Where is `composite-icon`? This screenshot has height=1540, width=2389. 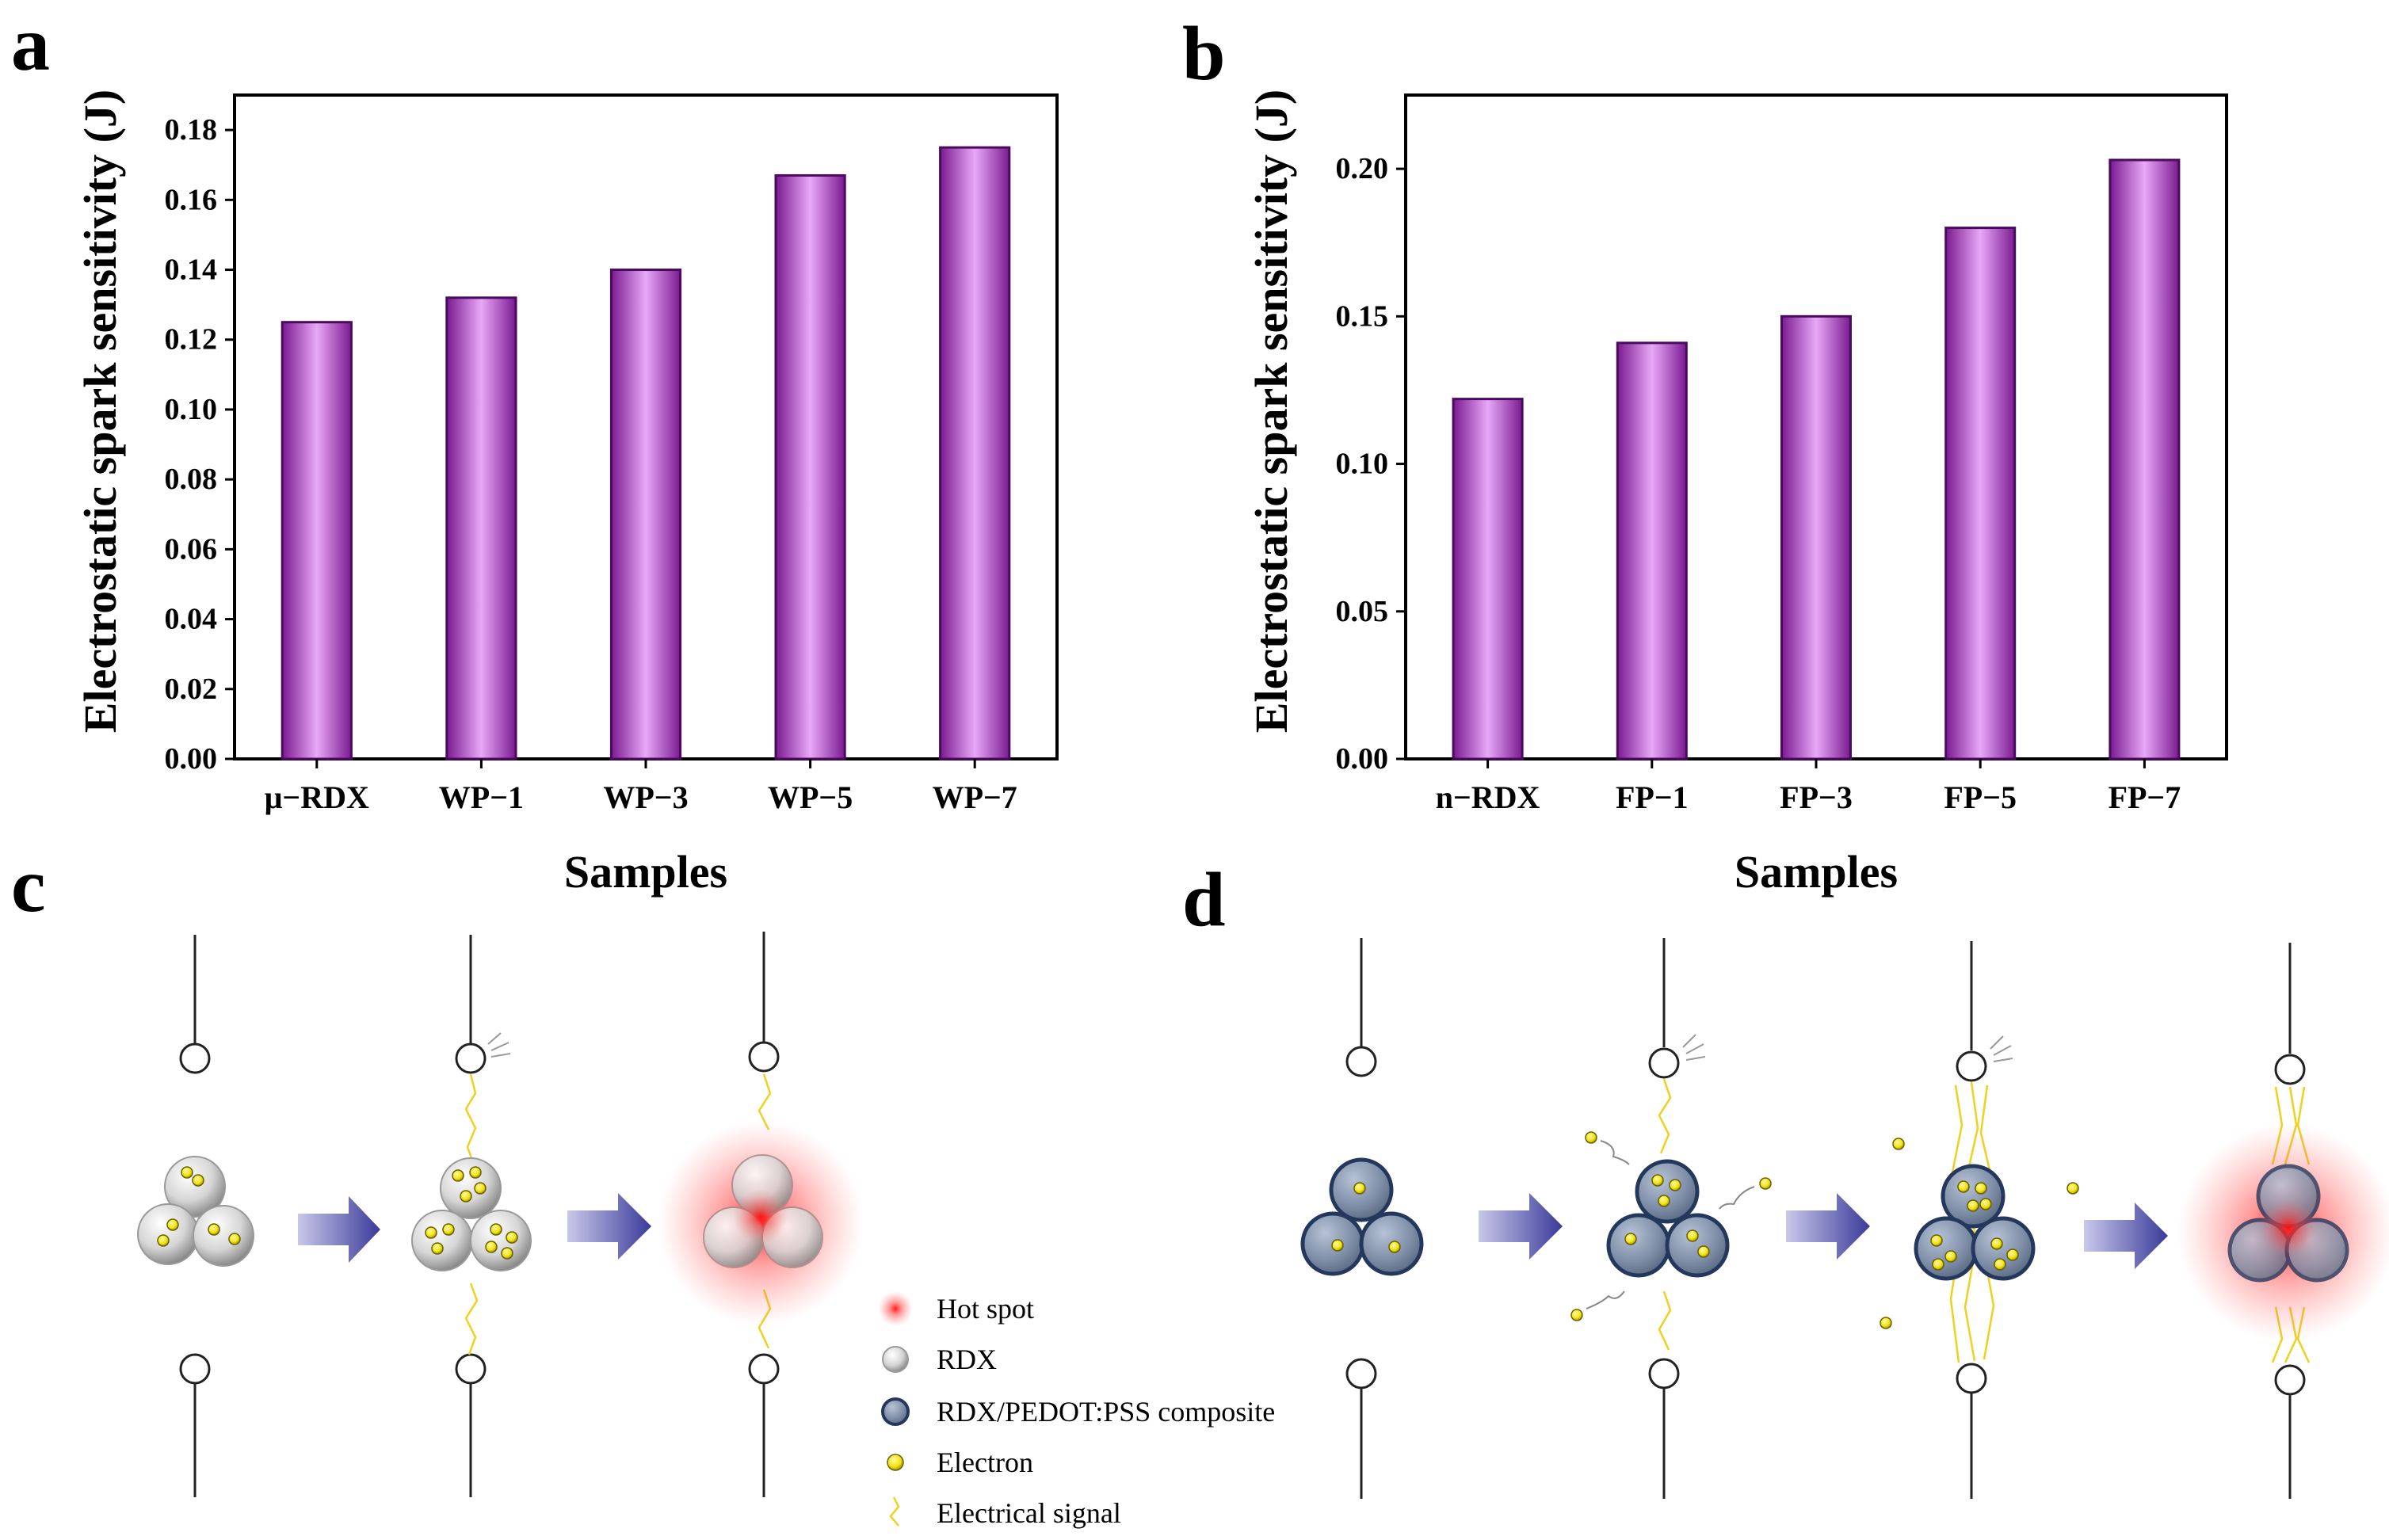 composite-icon is located at coordinates (895, 1411).